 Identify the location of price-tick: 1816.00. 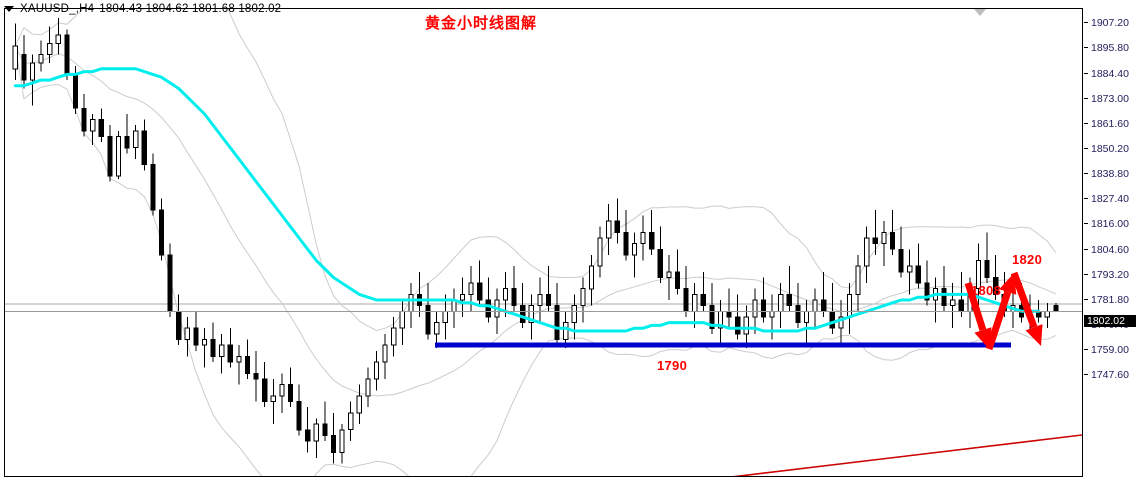
(1110, 224).